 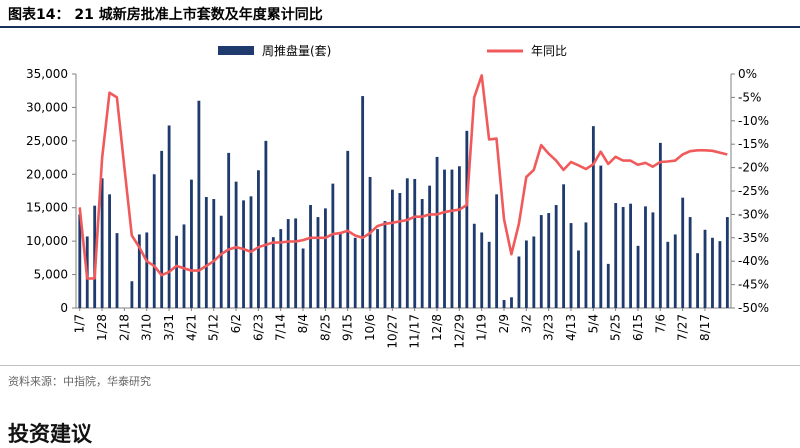 What do you see at coordinates (47, 208) in the screenshot?
I see `y-left-tick-label: 15,000` at bounding box center [47, 208].